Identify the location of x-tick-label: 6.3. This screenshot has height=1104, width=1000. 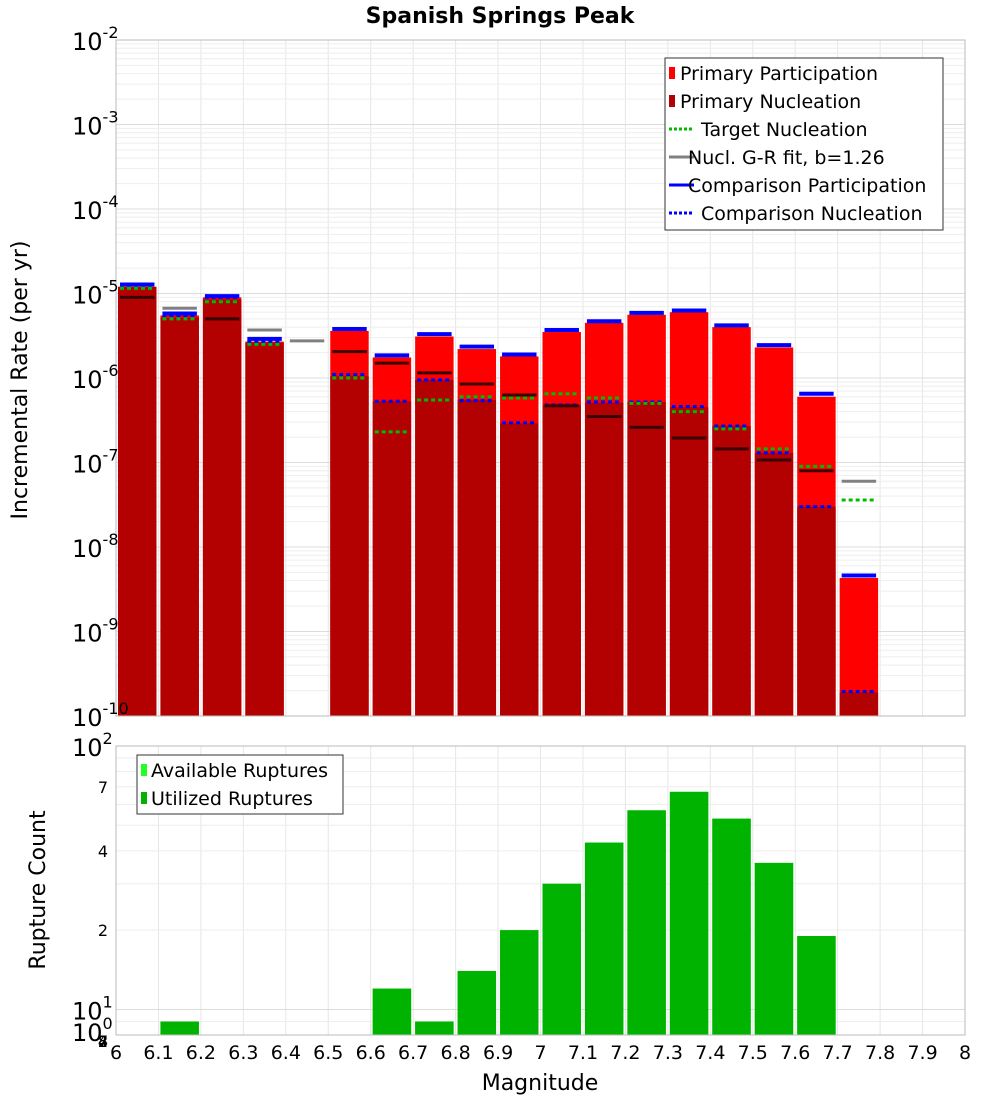
(243, 1053).